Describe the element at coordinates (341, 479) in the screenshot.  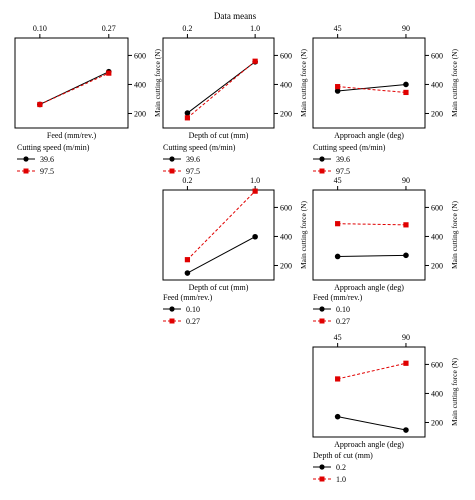
I see `legend-entry: 1.0` at that location.